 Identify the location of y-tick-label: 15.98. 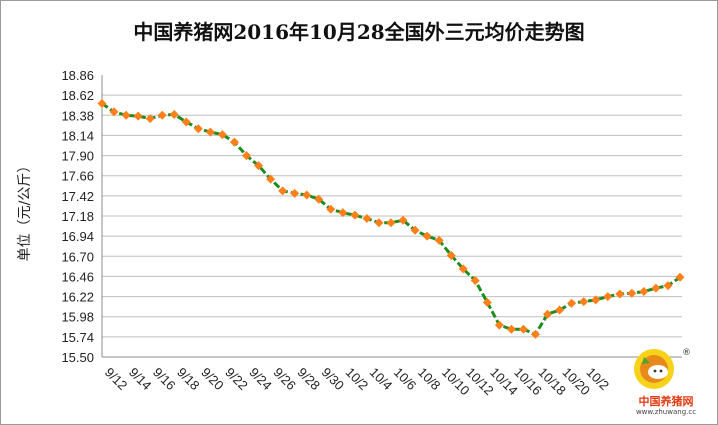
(77, 317).